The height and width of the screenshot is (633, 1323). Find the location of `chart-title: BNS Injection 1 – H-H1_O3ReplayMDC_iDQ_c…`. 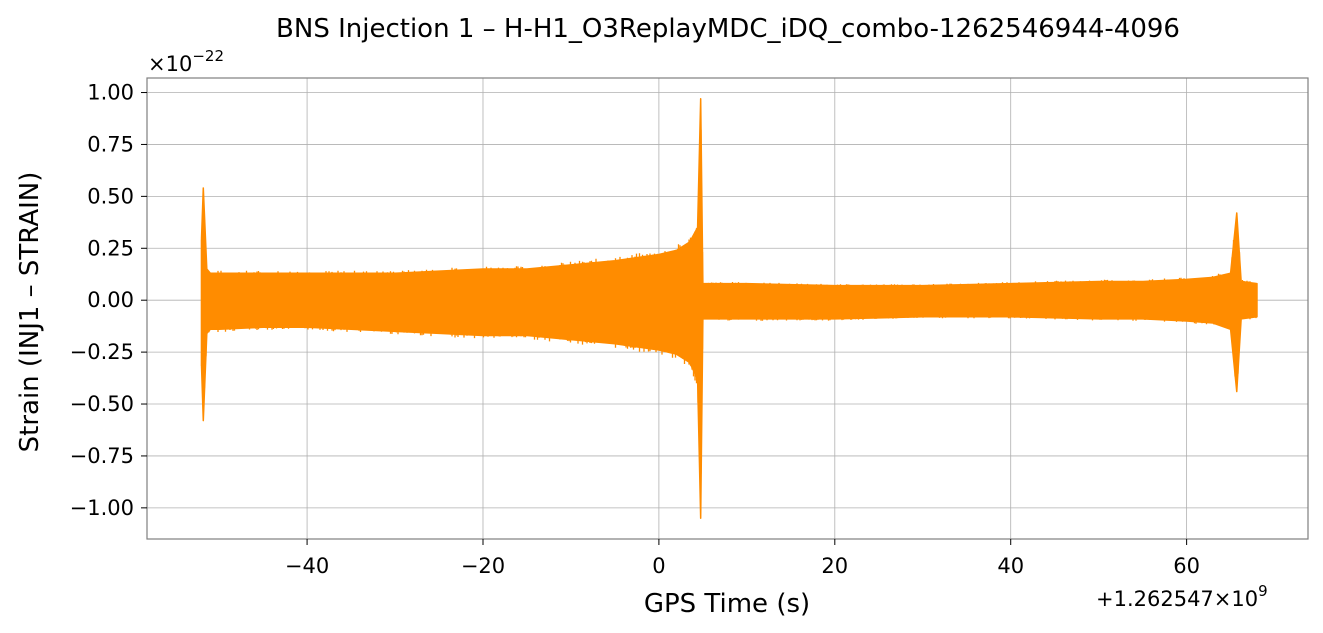

chart-title: BNS Injection 1 – H-H1_O3ReplayMDC_iDQ_c… is located at coordinates (728, 29).